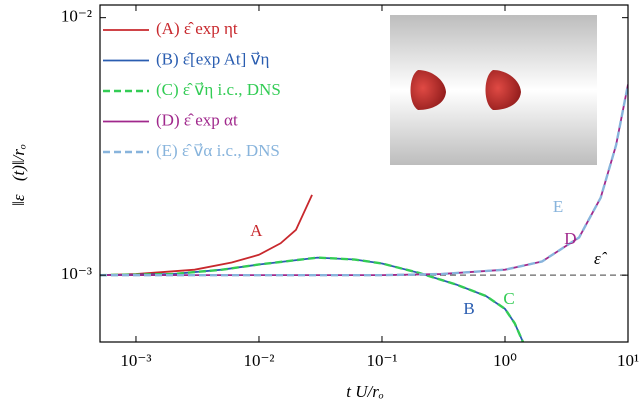 The height and width of the screenshot is (410, 644). I want to click on legend-label: (A) ε̂ exp ηt, so click(197, 28).